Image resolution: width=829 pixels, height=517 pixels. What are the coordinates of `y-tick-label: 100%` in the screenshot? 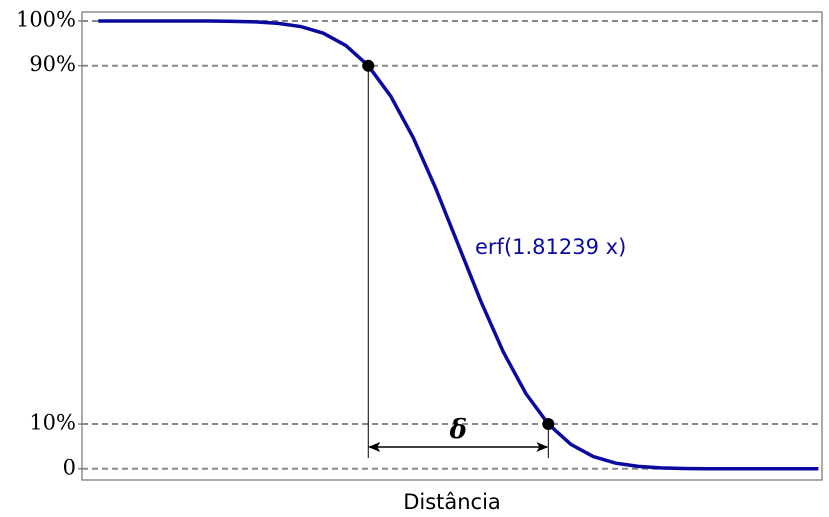 It's located at (46, 19).